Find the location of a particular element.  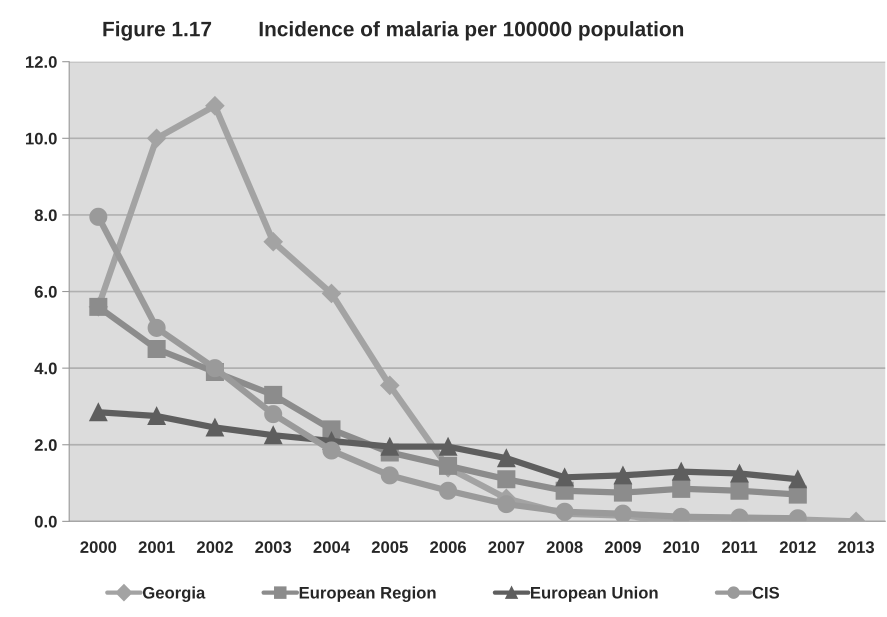

x-tick-label: 2011 is located at coordinates (740, 547).